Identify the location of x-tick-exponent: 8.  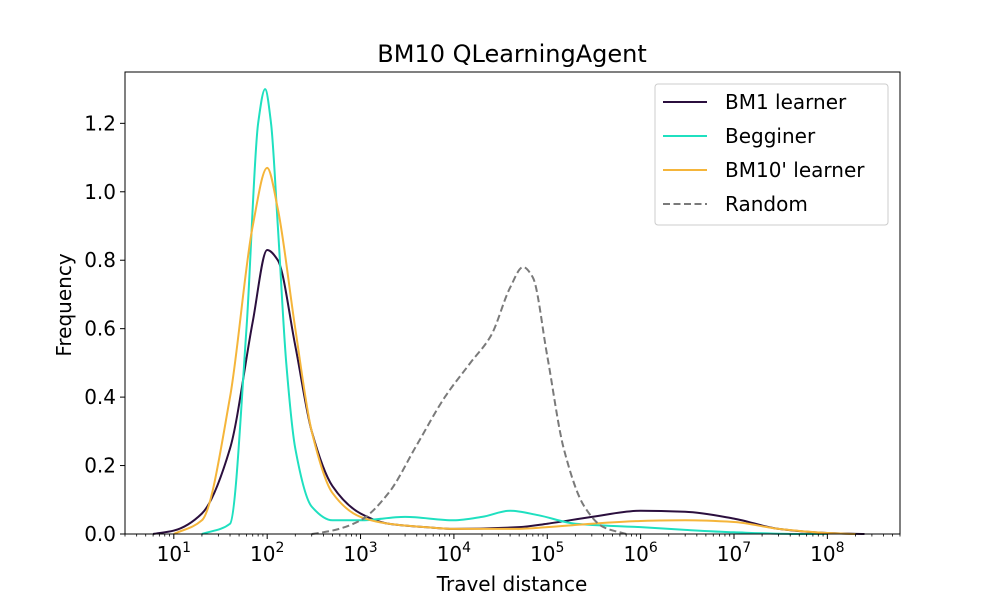
(840, 548).